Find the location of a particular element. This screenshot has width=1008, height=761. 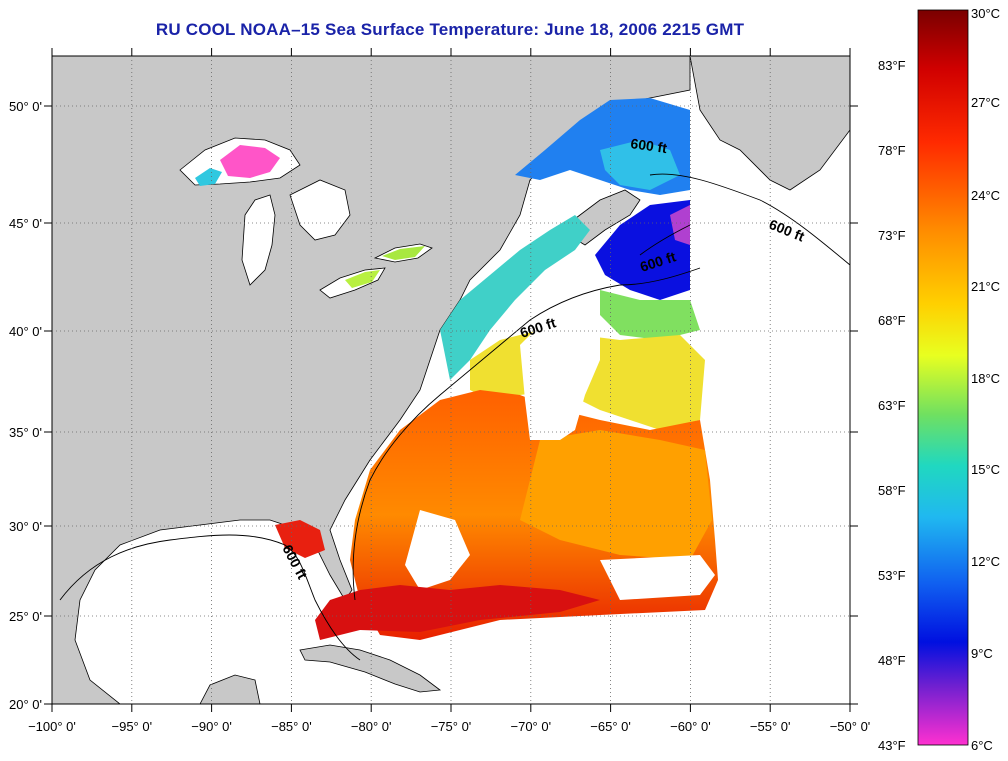

lon-label: −65° 0' is located at coordinates (610, 726).